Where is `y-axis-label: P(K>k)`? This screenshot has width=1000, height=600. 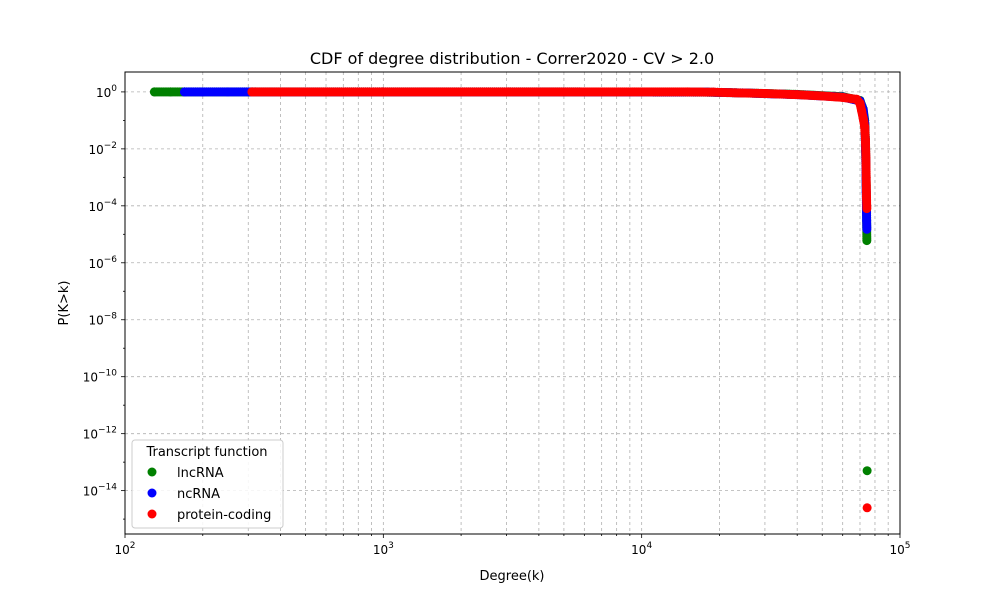
y-axis-label: P(K>k) is located at coordinates (64, 303).